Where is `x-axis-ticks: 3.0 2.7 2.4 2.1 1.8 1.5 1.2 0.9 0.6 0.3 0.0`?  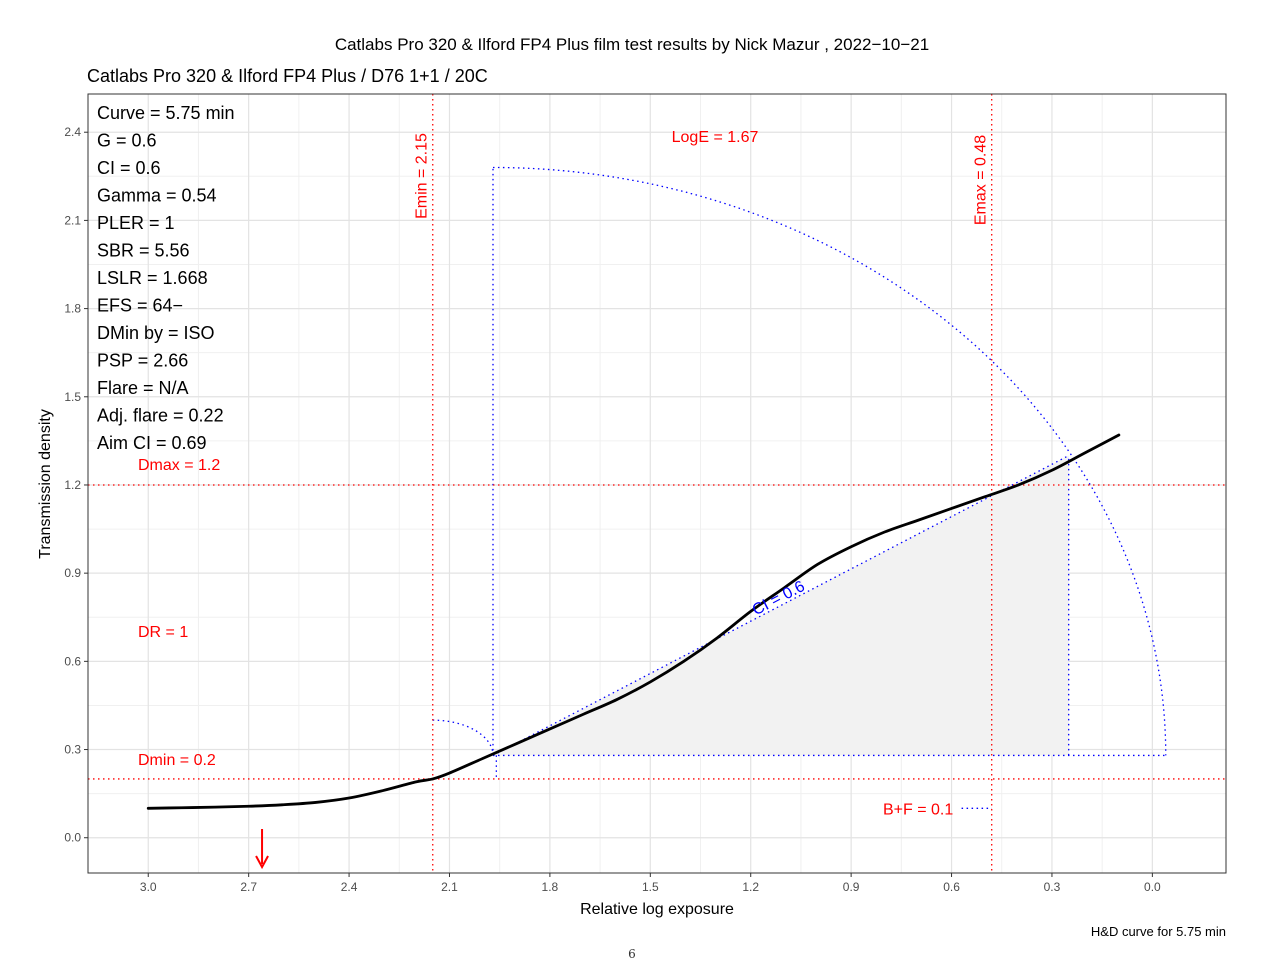
x-axis-ticks: 3.0 2.7 2.4 2.1 1.8 1.5 1.2 0.9 0.6 0.3 0.0 is located at coordinates (650, 883).